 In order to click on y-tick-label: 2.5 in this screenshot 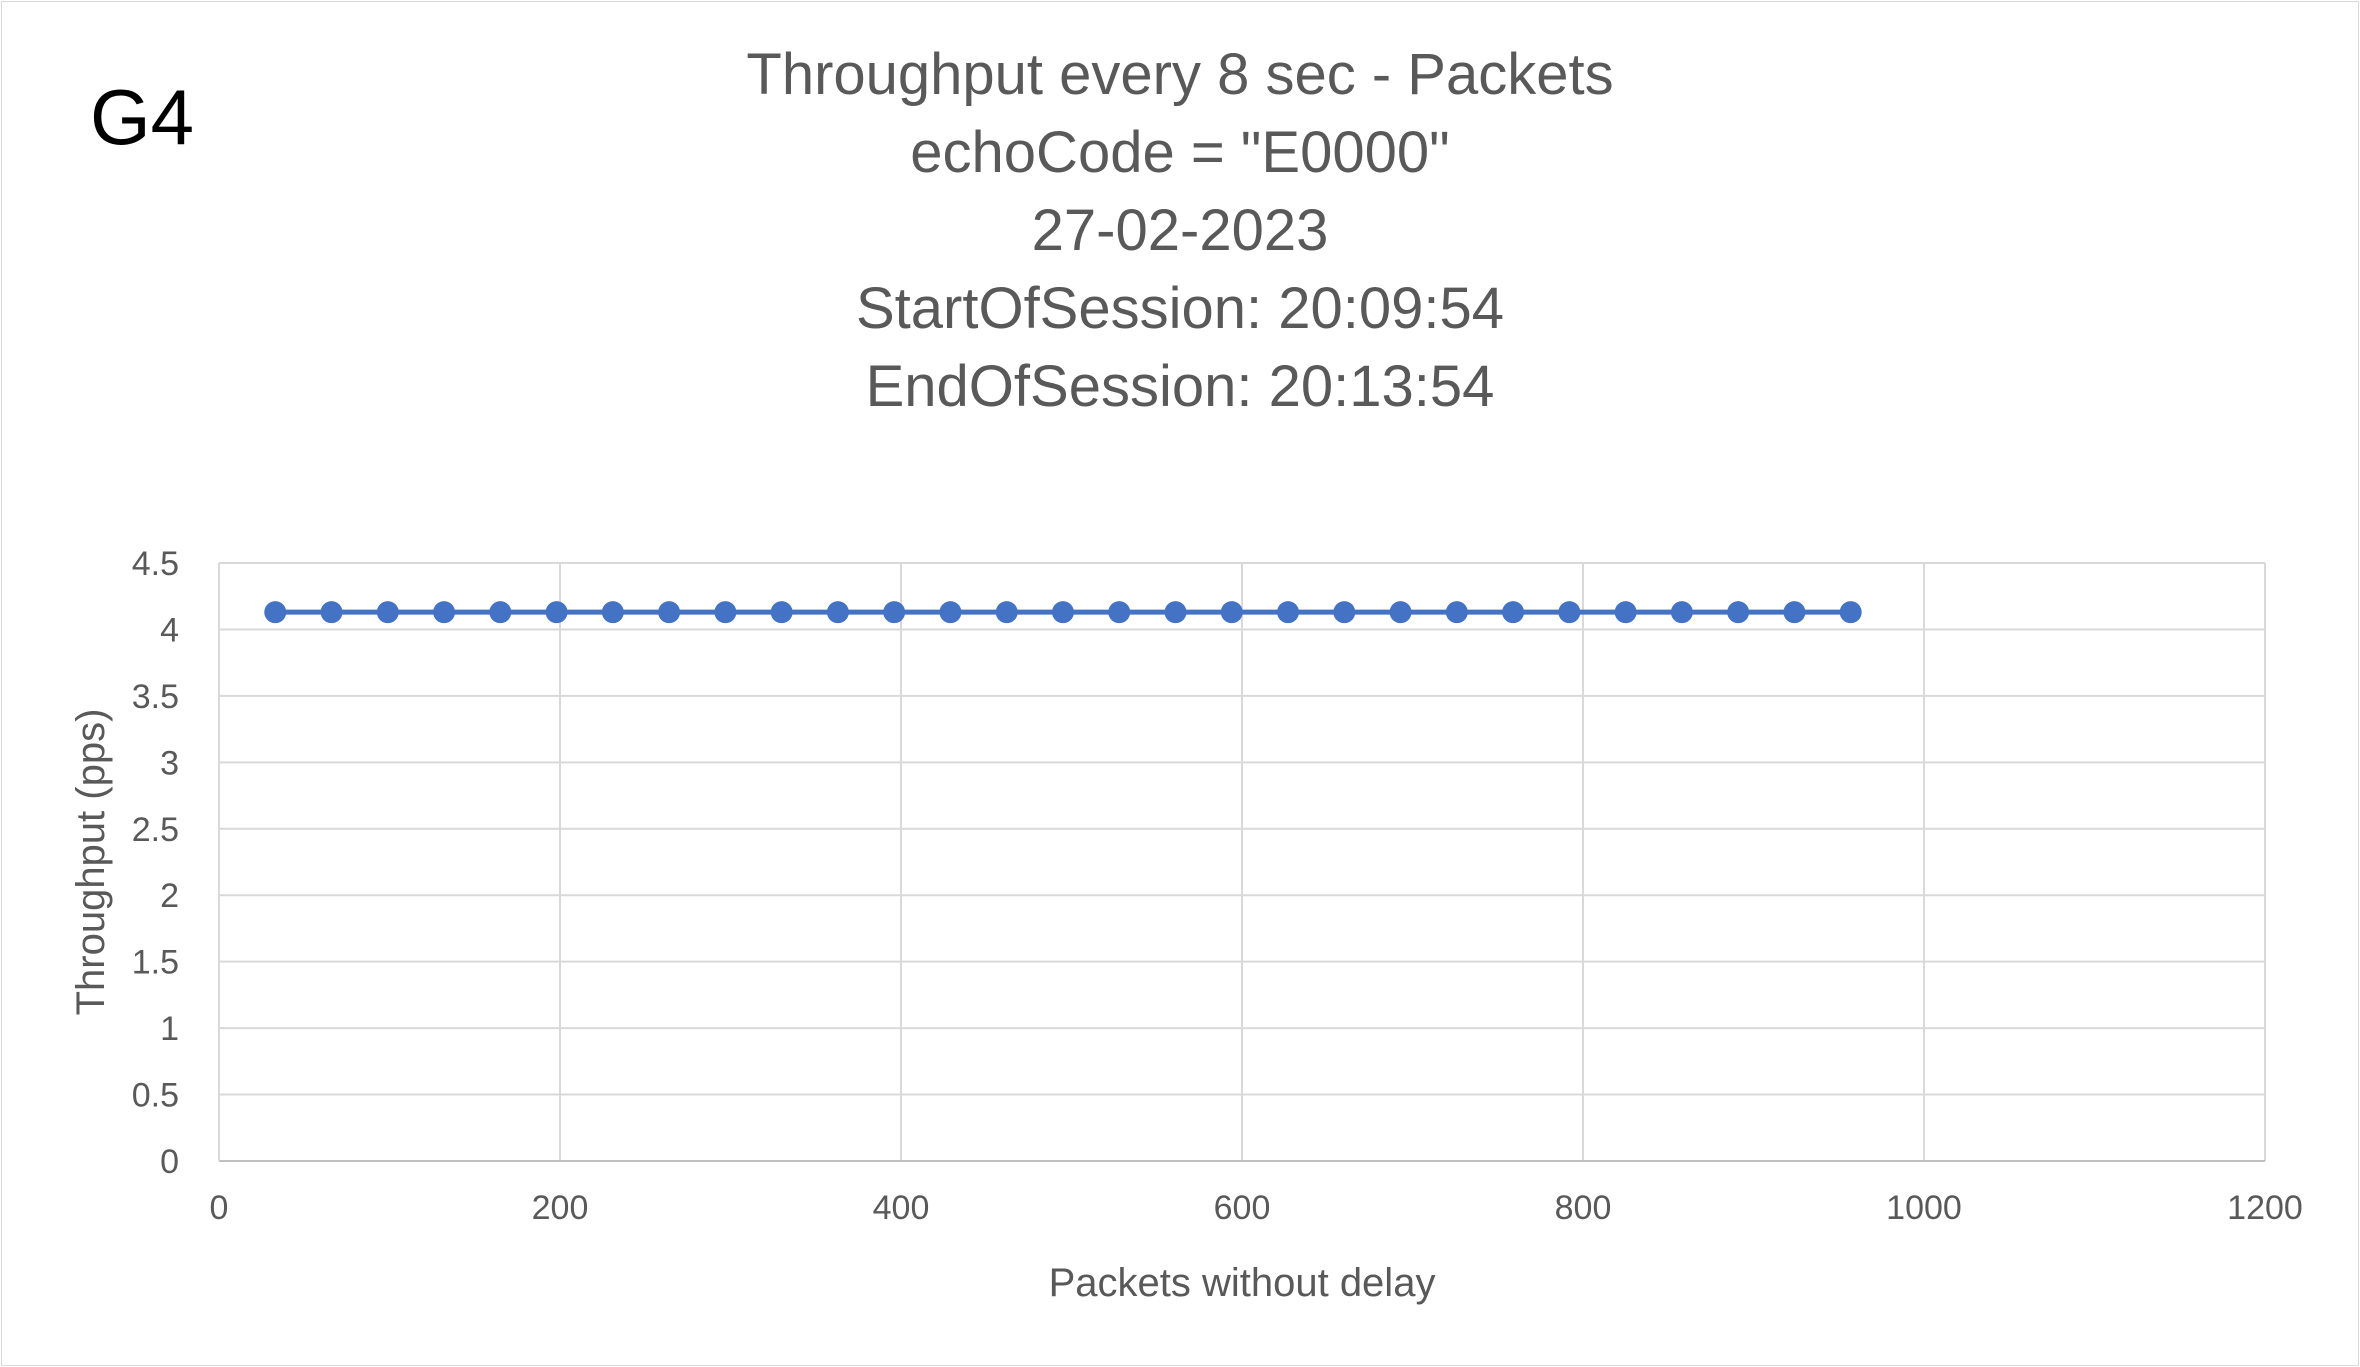, I will do `click(155, 830)`.